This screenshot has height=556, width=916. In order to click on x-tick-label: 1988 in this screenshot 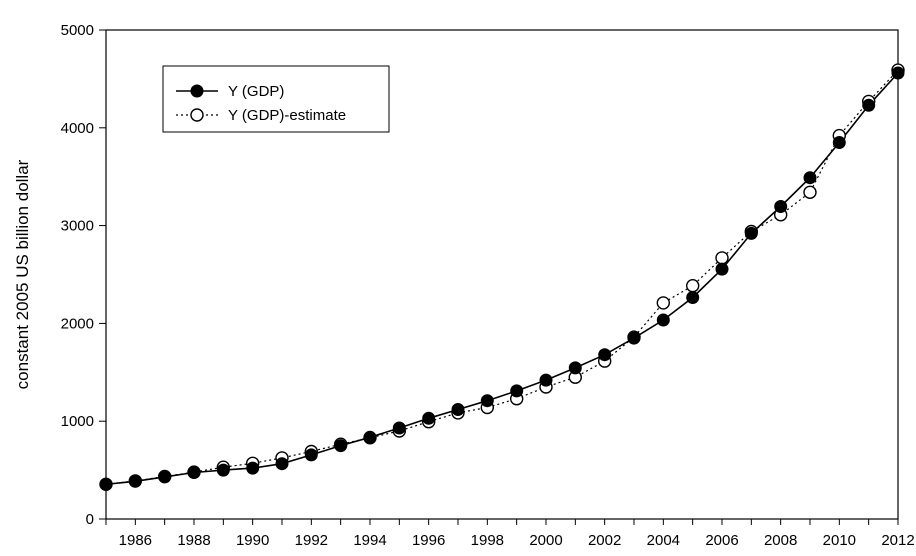, I will do `click(193, 540)`.